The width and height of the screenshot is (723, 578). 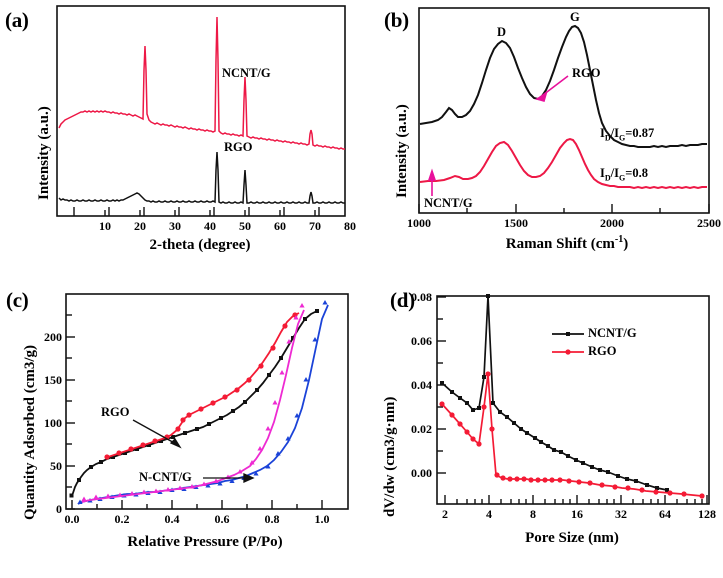 What do you see at coordinates (238, 147) in the screenshot?
I see `panel-a-rgo-label: RGO` at bounding box center [238, 147].